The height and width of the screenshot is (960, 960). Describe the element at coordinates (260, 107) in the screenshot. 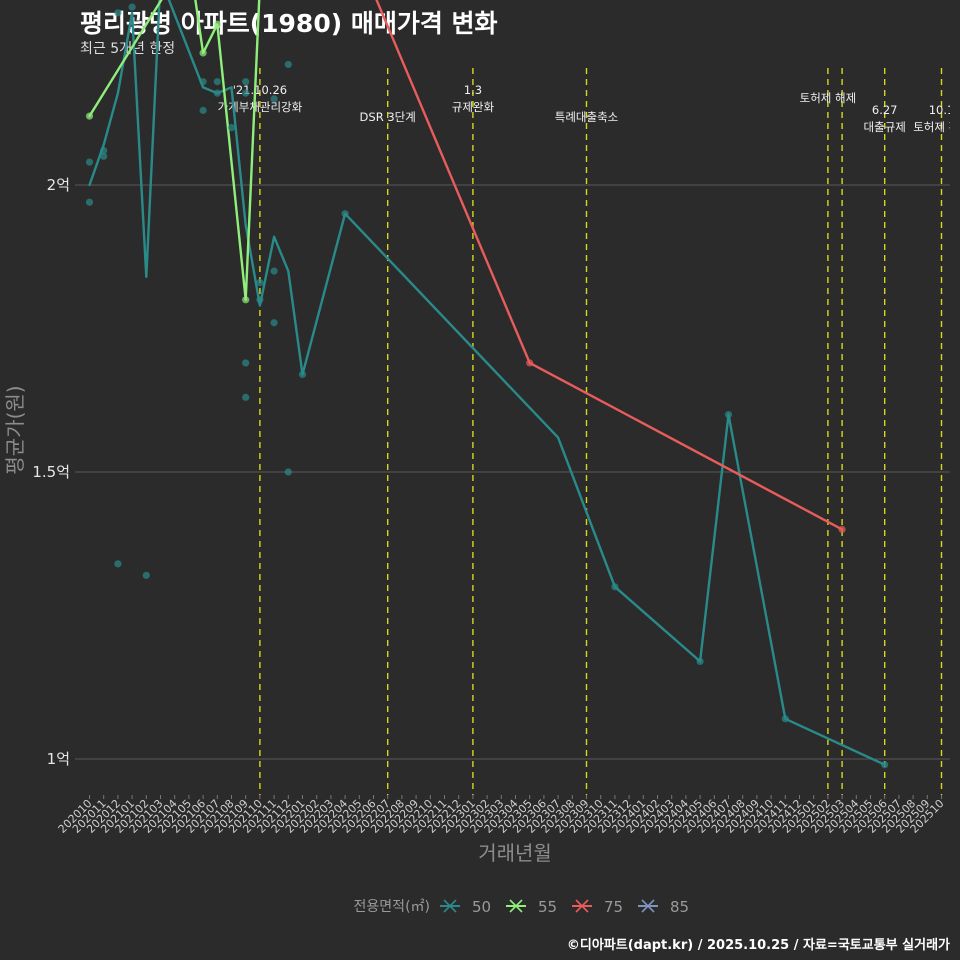

I see `event-annotation: 가계부채관리강화` at that location.